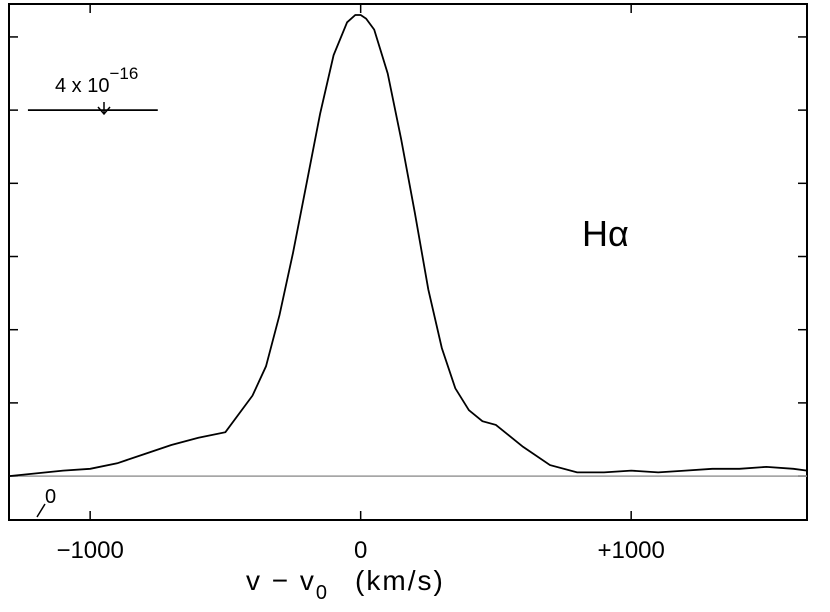 The width and height of the screenshot is (830, 612). What do you see at coordinates (41, 510) in the screenshot?
I see `zero-label-tick` at bounding box center [41, 510].